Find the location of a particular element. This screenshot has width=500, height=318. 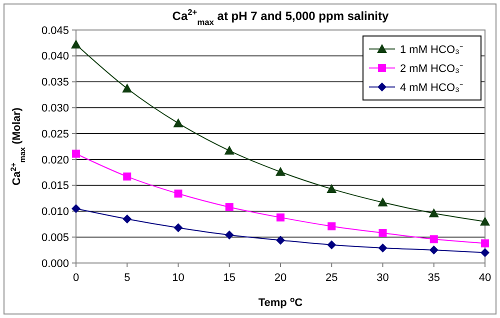

y-tick-label: 0.030 is located at coordinates (55, 108).